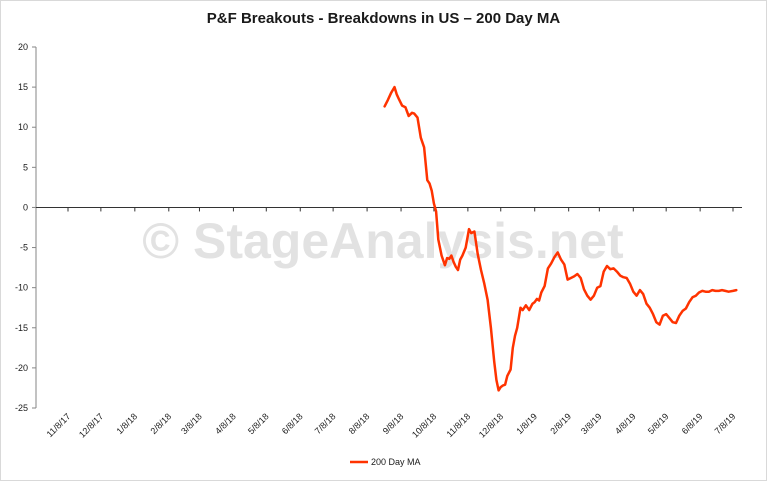 The width and height of the screenshot is (767, 481). What do you see at coordinates (359, 423) in the screenshot?
I see `x-tick-label: 8/8/18` at bounding box center [359, 423].